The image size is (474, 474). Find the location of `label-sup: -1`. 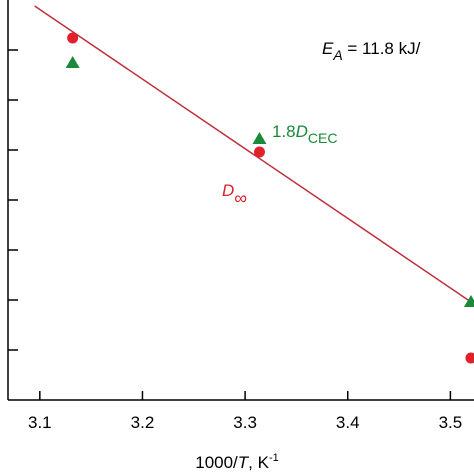

label-sup: -1 is located at coordinates (274, 458).